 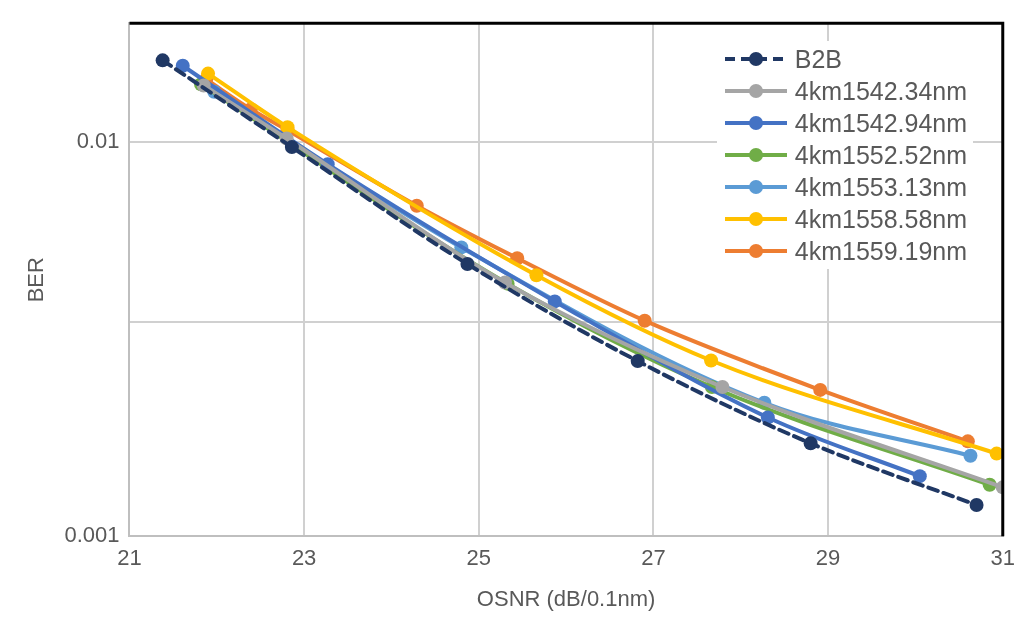 What do you see at coordinates (98, 140) in the screenshot?
I see `y-tick-label: 0.01` at bounding box center [98, 140].